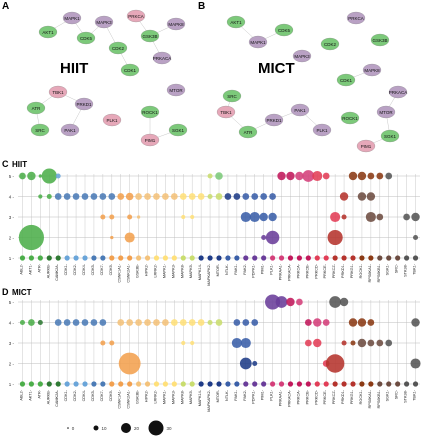 The width and height of the screenshot is (423, 440). Describe the element at coordinates (130, 70) in the screenshot. I see `network-node-label: CDK1` at that location.